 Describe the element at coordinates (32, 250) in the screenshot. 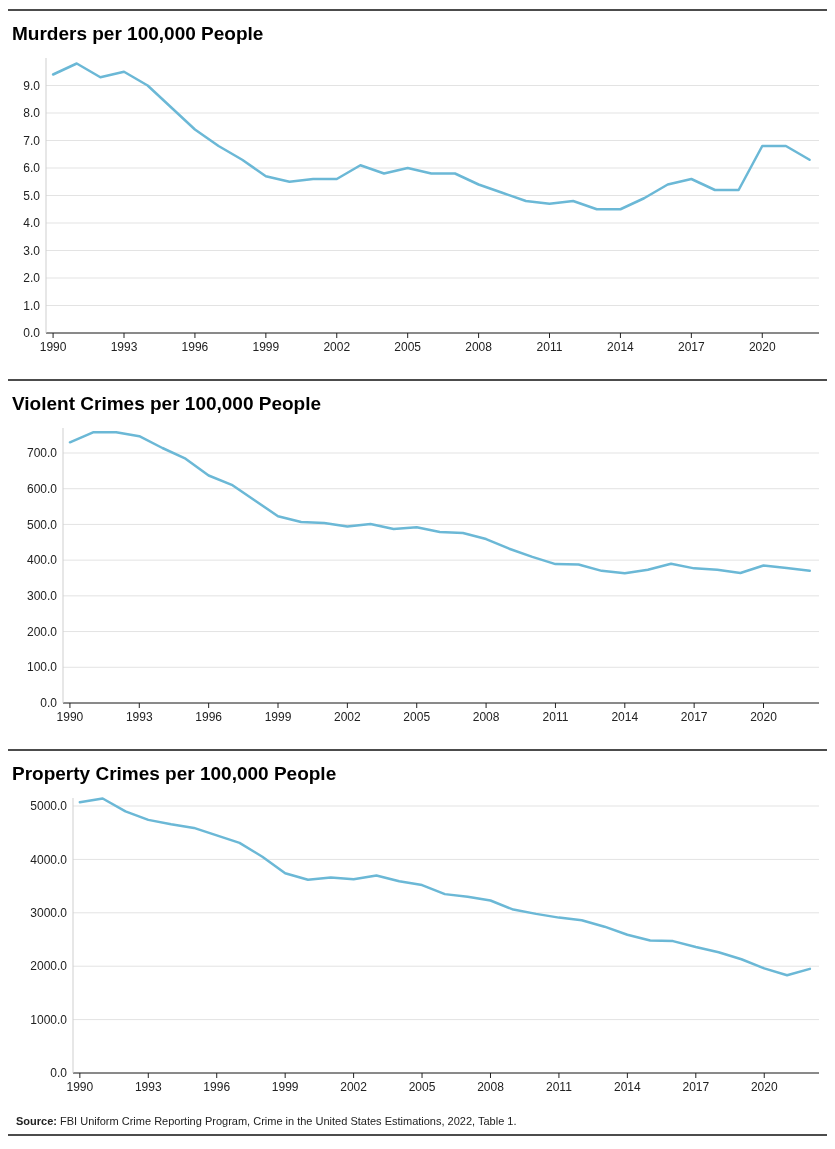

I see `y-tick-label: 3.0` at that location.